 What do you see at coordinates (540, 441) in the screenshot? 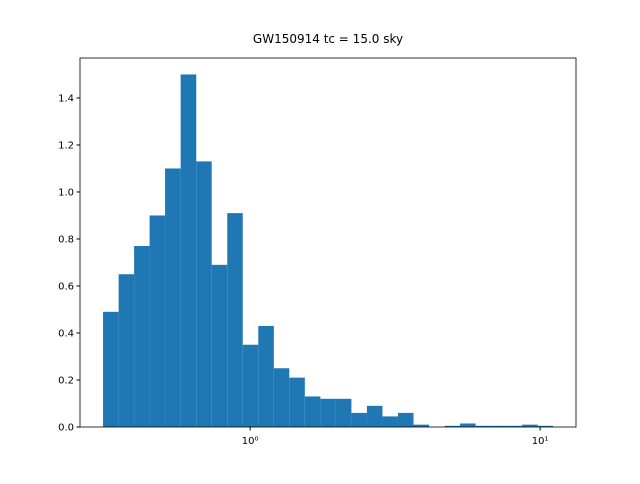
I see `x-tick-label: 10¹` at bounding box center [540, 441].